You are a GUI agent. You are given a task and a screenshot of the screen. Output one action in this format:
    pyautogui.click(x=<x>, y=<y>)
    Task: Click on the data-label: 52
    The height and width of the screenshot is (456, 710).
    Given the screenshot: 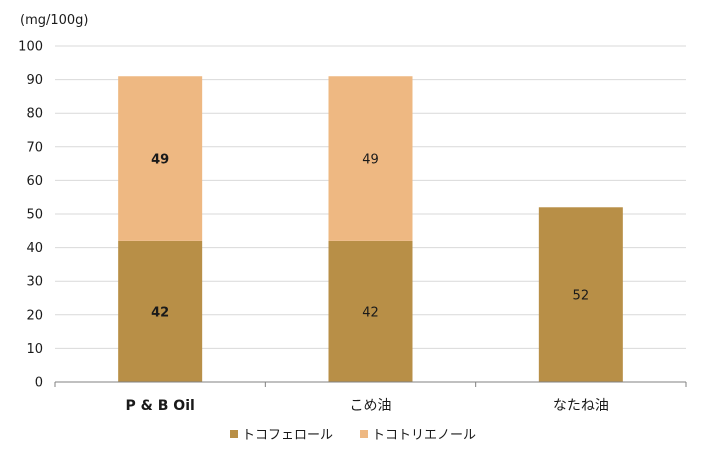 What is the action you would take?
    pyautogui.click(x=581, y=296)
    